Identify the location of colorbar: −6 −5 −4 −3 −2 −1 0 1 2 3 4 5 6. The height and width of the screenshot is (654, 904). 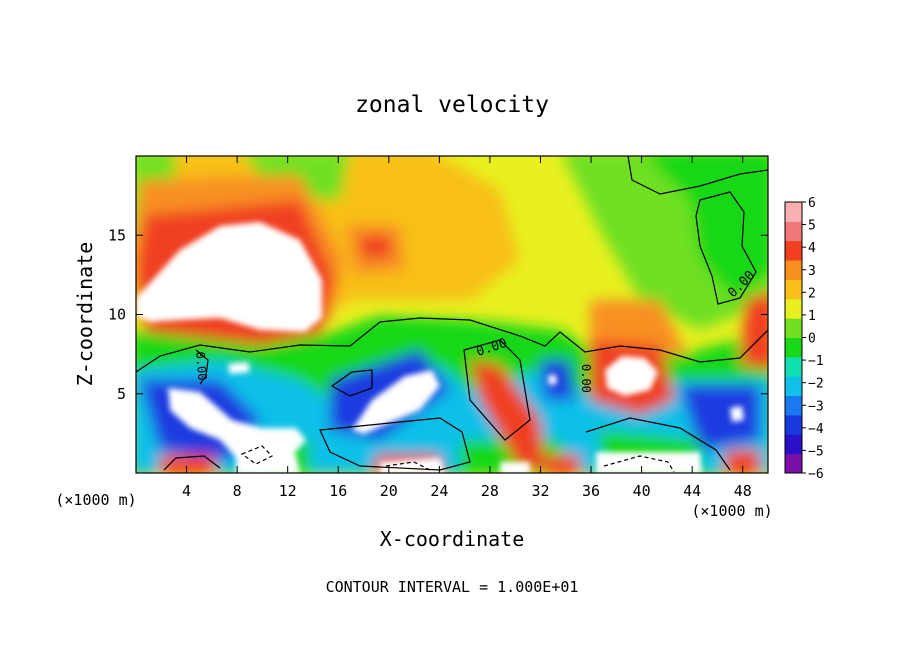
(804, 339).